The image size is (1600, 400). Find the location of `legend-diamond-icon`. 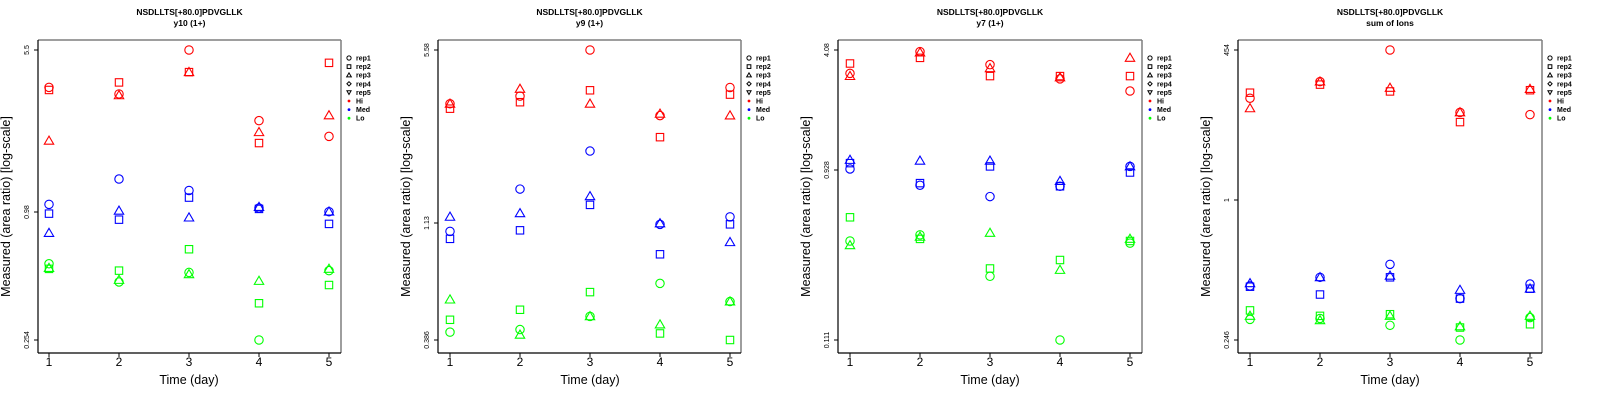

legend-diamond-icon is located at coordinates (349, 83).